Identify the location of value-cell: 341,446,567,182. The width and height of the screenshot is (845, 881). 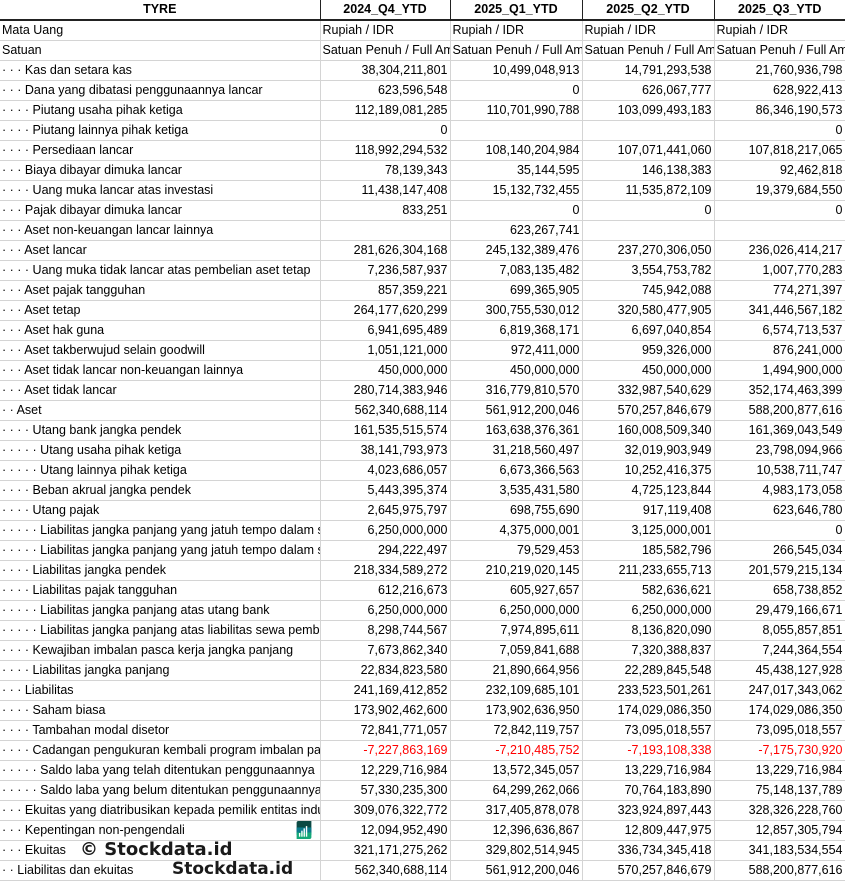
(779, 310).